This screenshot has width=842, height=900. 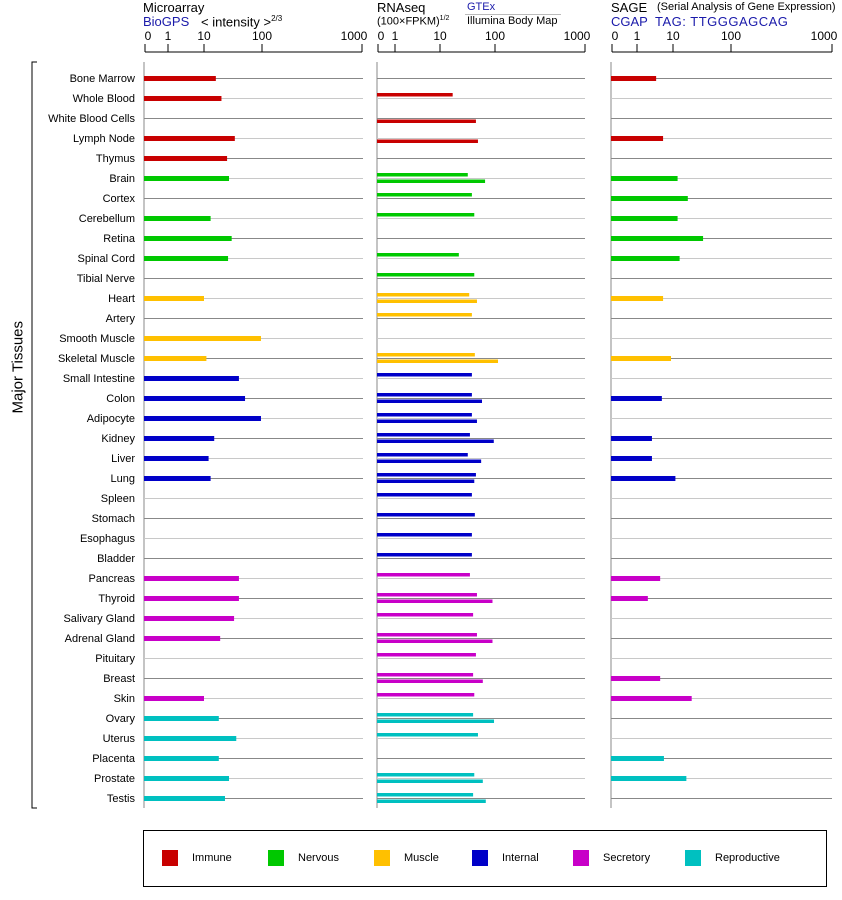 What do you see at coordinates (91, 119) in the screenshot?
I see `tissue-label: White Blood Cells` at bounding box center [91, 119].